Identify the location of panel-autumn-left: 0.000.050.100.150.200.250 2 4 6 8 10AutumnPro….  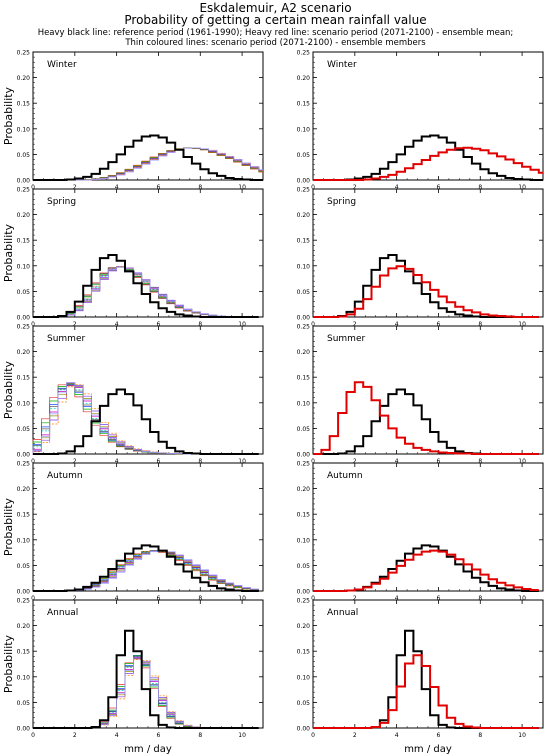
(133, 531).